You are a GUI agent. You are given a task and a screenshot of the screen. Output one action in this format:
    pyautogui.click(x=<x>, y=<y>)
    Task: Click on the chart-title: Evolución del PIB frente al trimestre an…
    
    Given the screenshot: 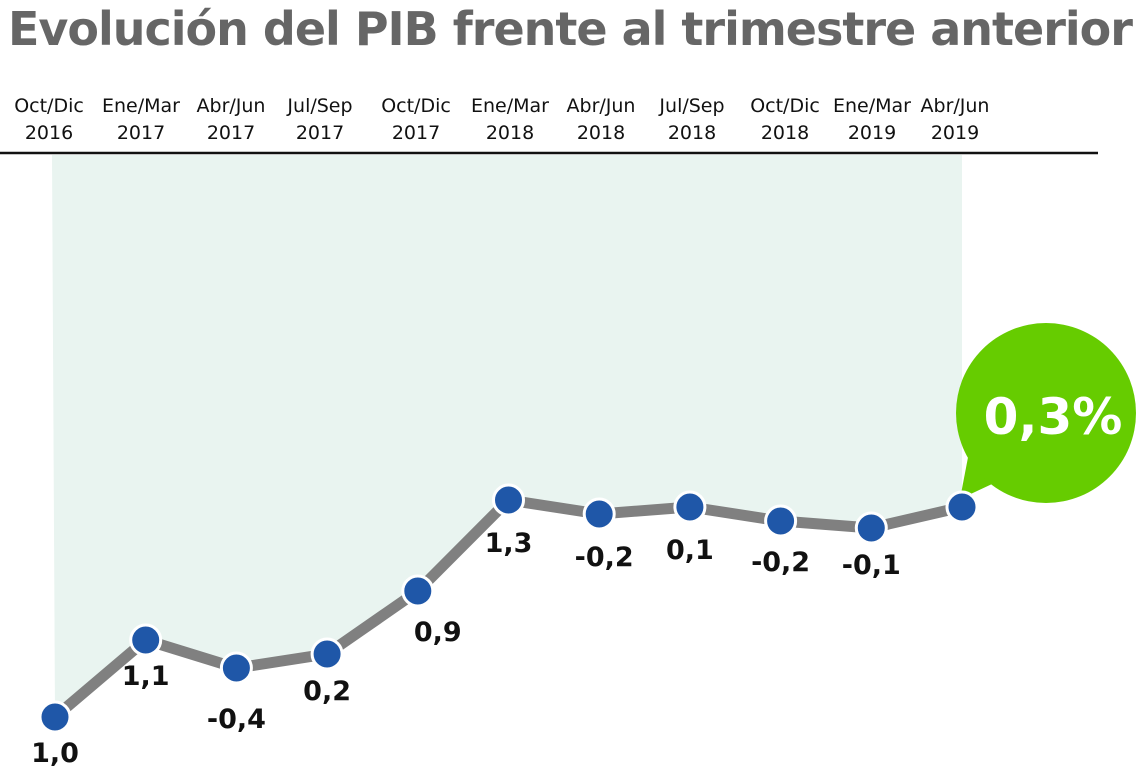 What is the action you would take?
    pyautogui.click(x=570, y=29)
    